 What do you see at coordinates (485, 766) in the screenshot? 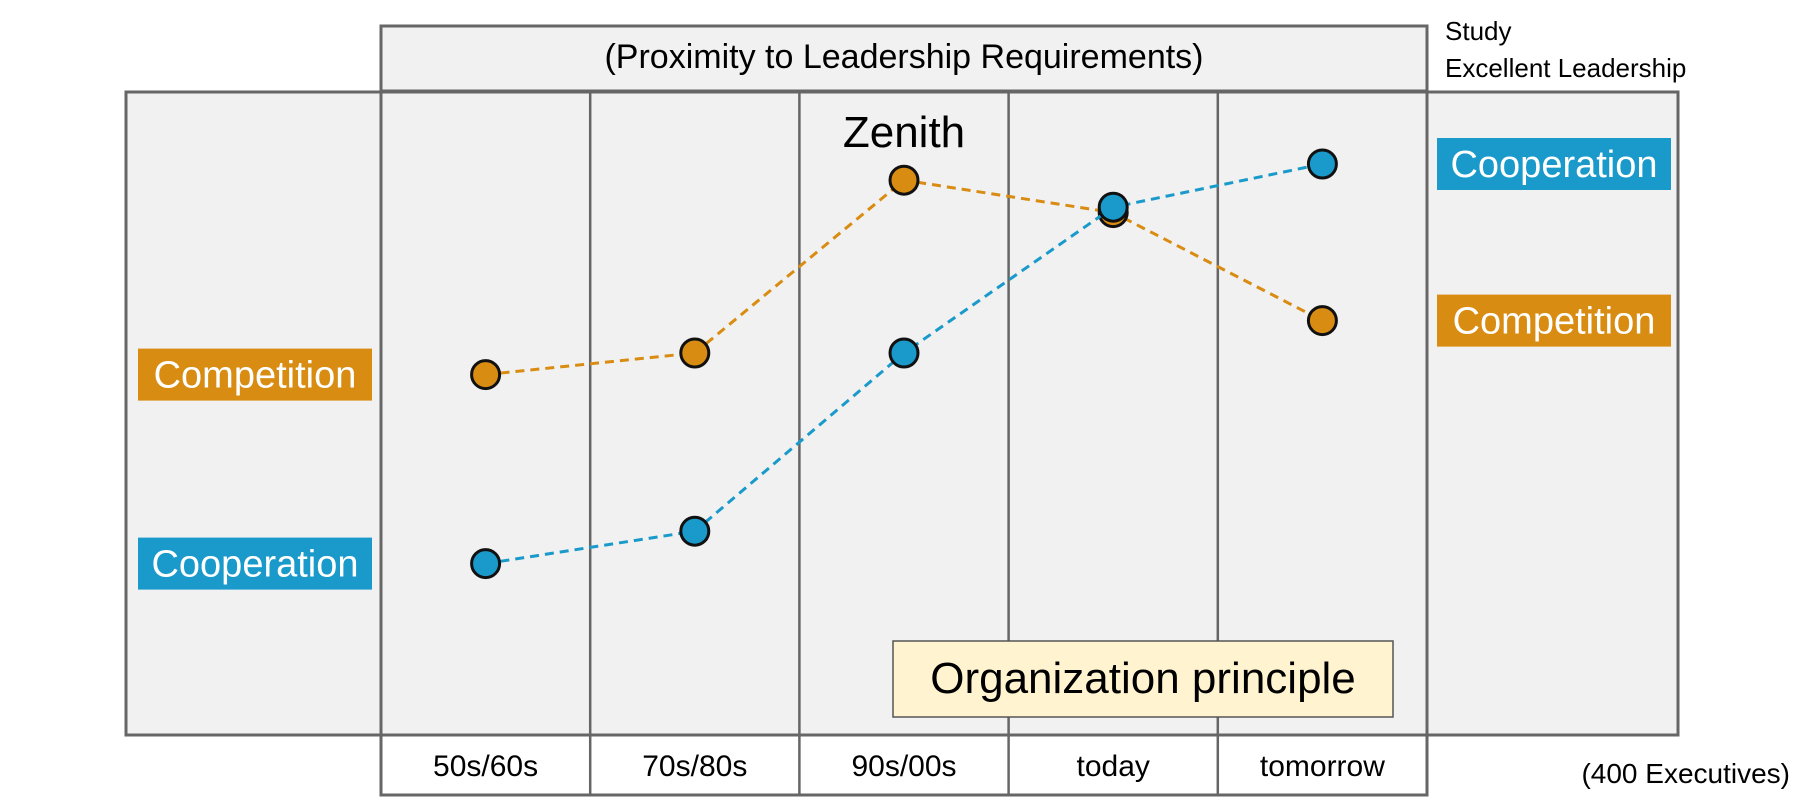
I see `x-tick-label: 50s/60s` at bounding box center [485, 766].